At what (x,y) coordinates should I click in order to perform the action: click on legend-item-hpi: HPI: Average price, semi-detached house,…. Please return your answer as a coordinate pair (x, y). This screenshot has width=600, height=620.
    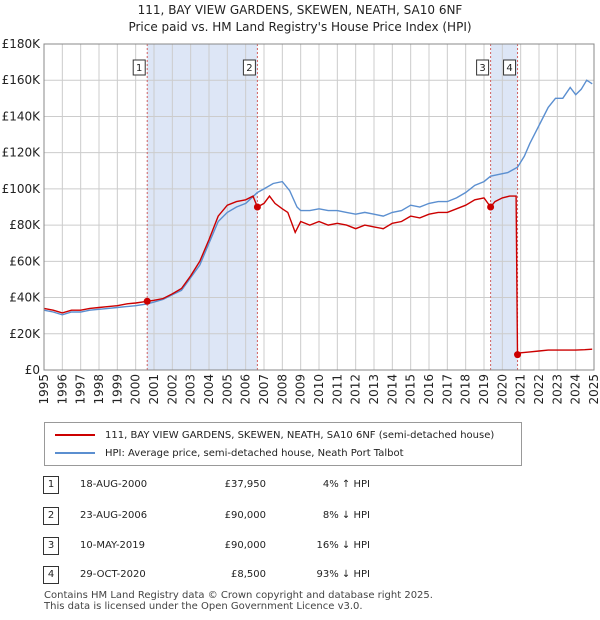
    Looking at the image, I should click on (229, 453).